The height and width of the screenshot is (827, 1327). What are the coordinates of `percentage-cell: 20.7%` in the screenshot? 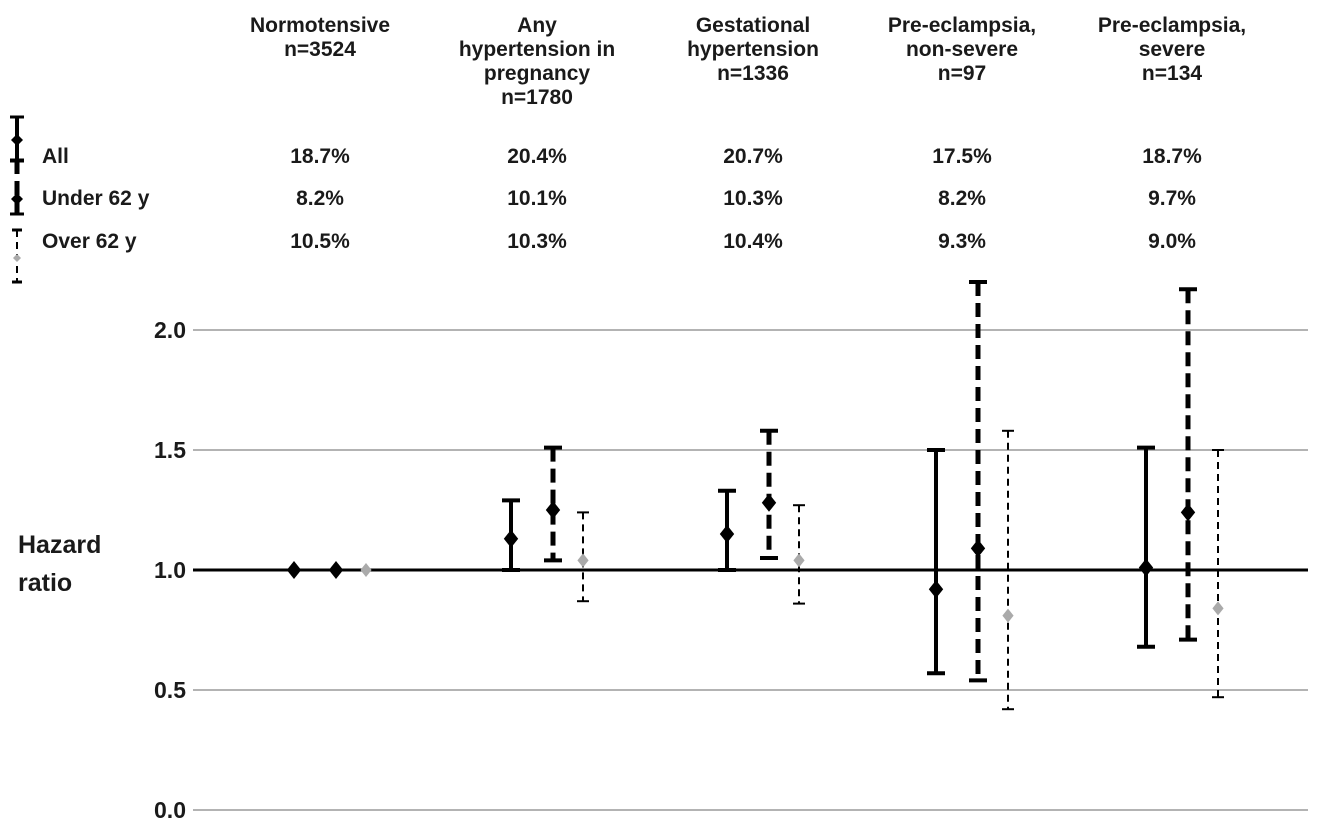 It's located at (753, 156).